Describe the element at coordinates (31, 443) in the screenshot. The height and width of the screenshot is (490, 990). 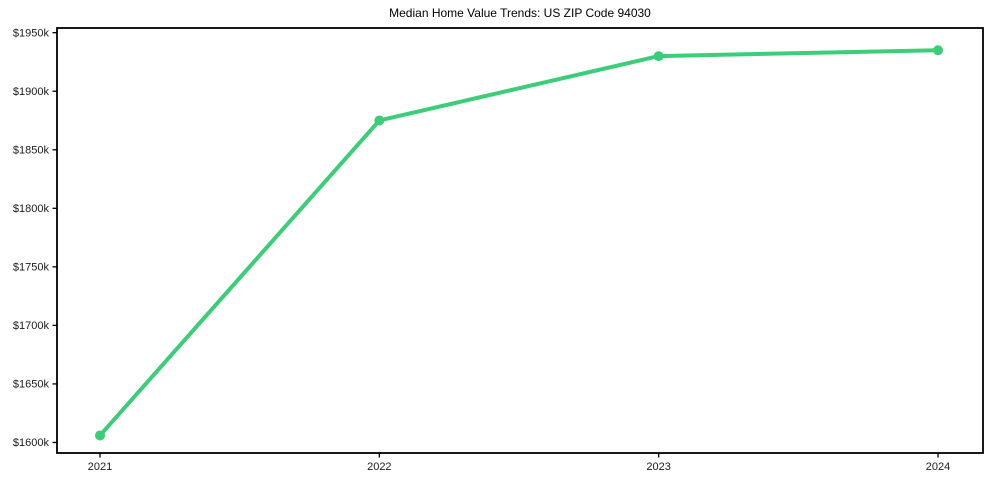
I see `y-tick-label: $1600k` at that location.